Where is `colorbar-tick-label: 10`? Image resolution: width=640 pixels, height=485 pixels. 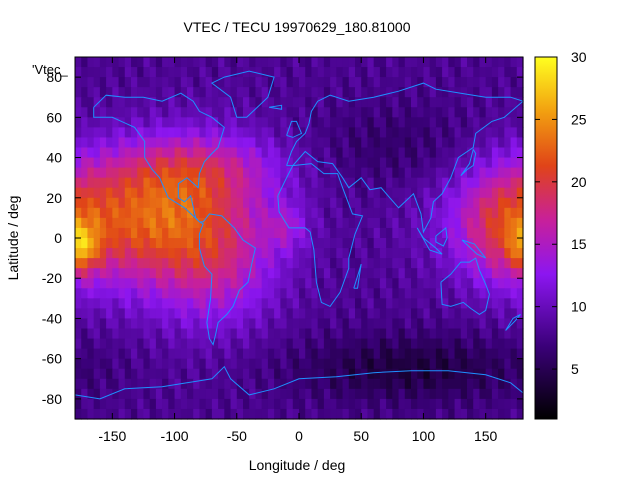
colorbar-tick-label: 10 is located at coordinates (579, 307).